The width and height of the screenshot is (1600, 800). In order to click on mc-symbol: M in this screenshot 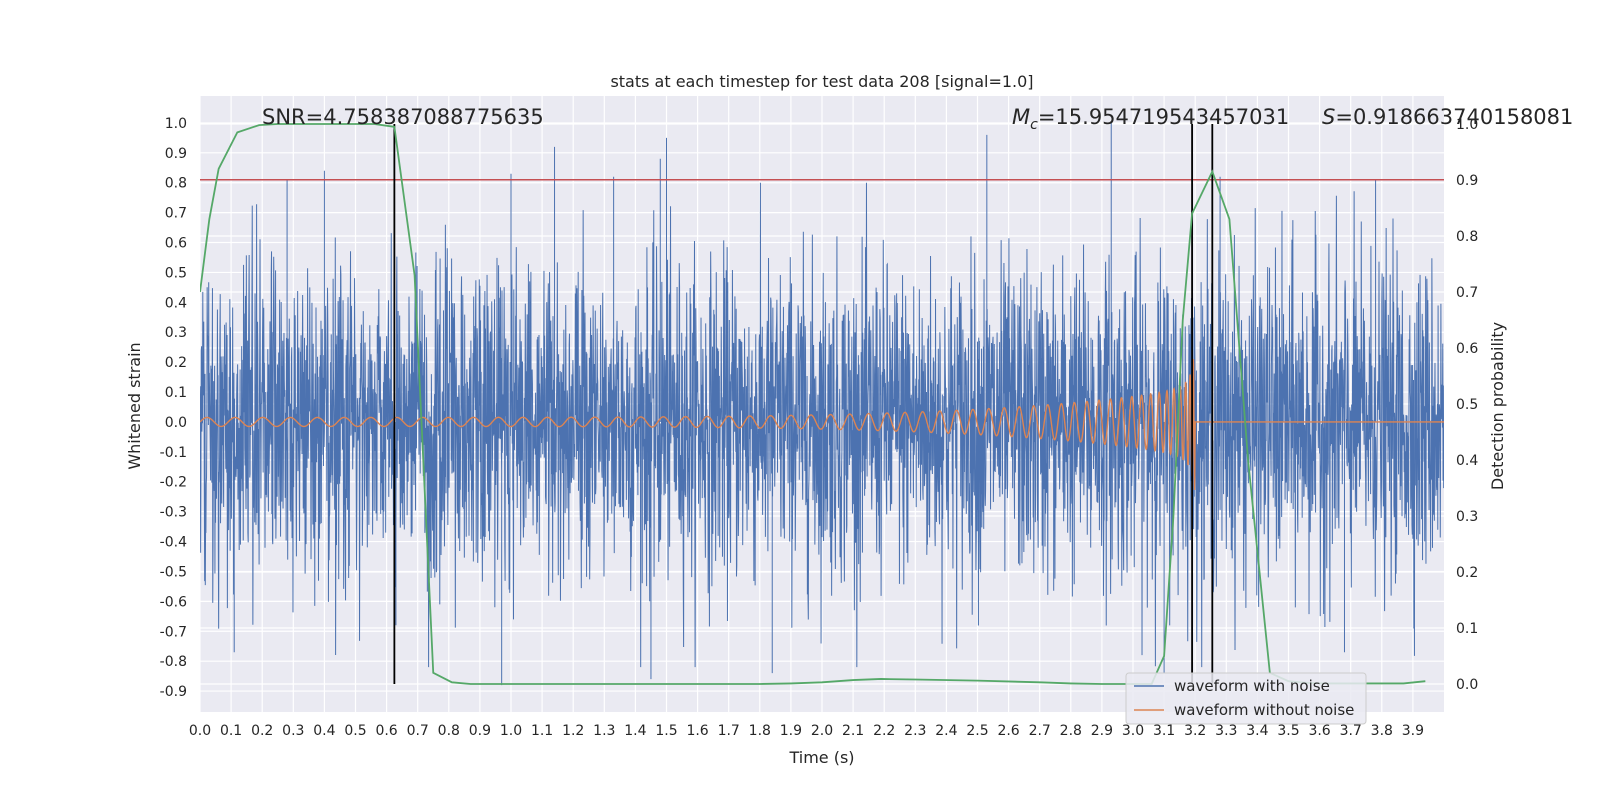, I will do `click(1021, 117)`.